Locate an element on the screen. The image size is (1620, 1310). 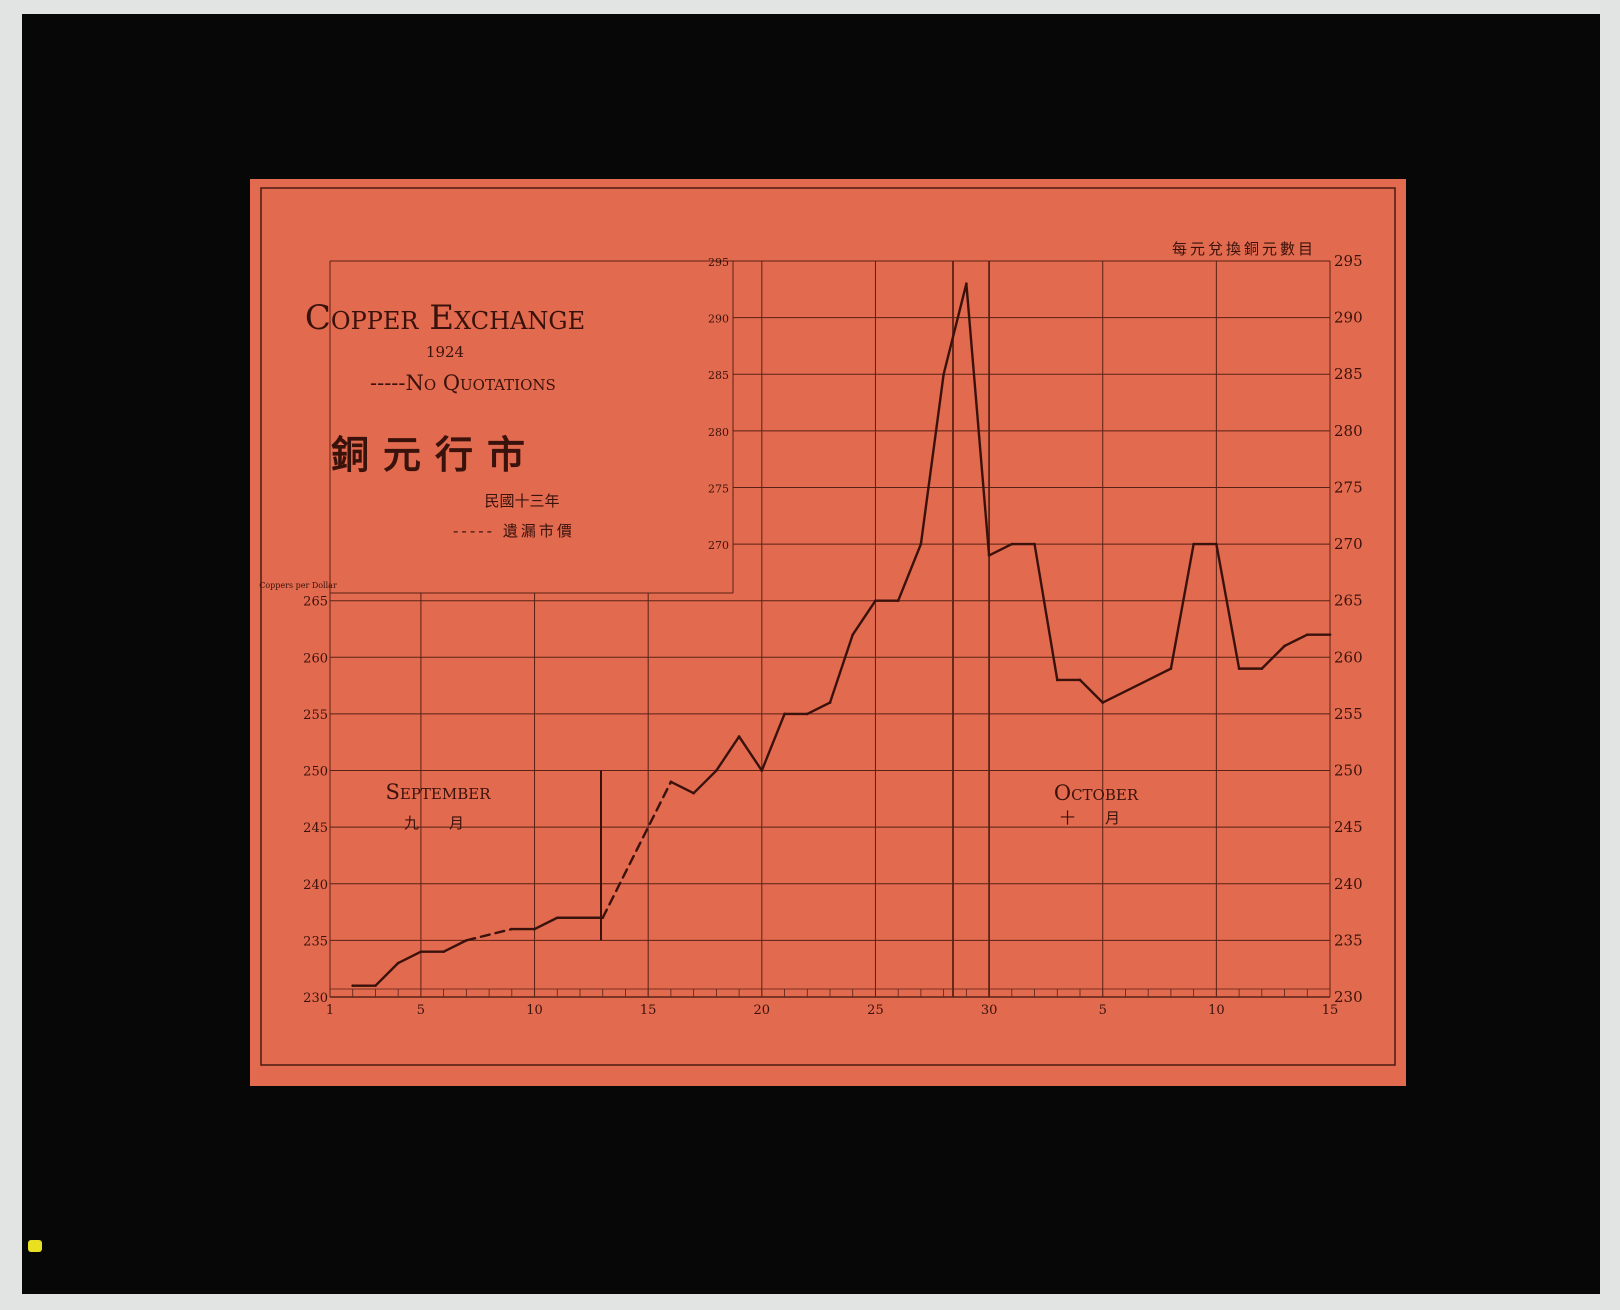
y-tick-label-right: 270 is located at coordinates (1348, 544).